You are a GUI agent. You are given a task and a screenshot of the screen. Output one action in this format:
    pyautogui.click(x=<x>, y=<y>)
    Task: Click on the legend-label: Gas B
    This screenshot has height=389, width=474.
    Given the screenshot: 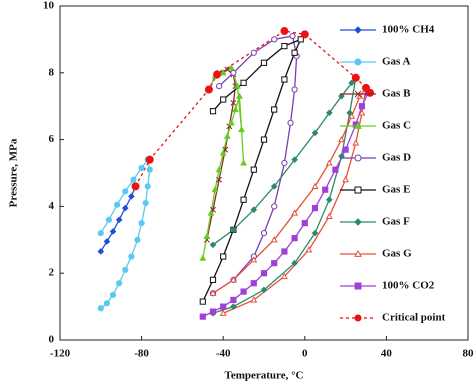 What is the action you would take?
    pyautogui.click(x=396, y=94)
    